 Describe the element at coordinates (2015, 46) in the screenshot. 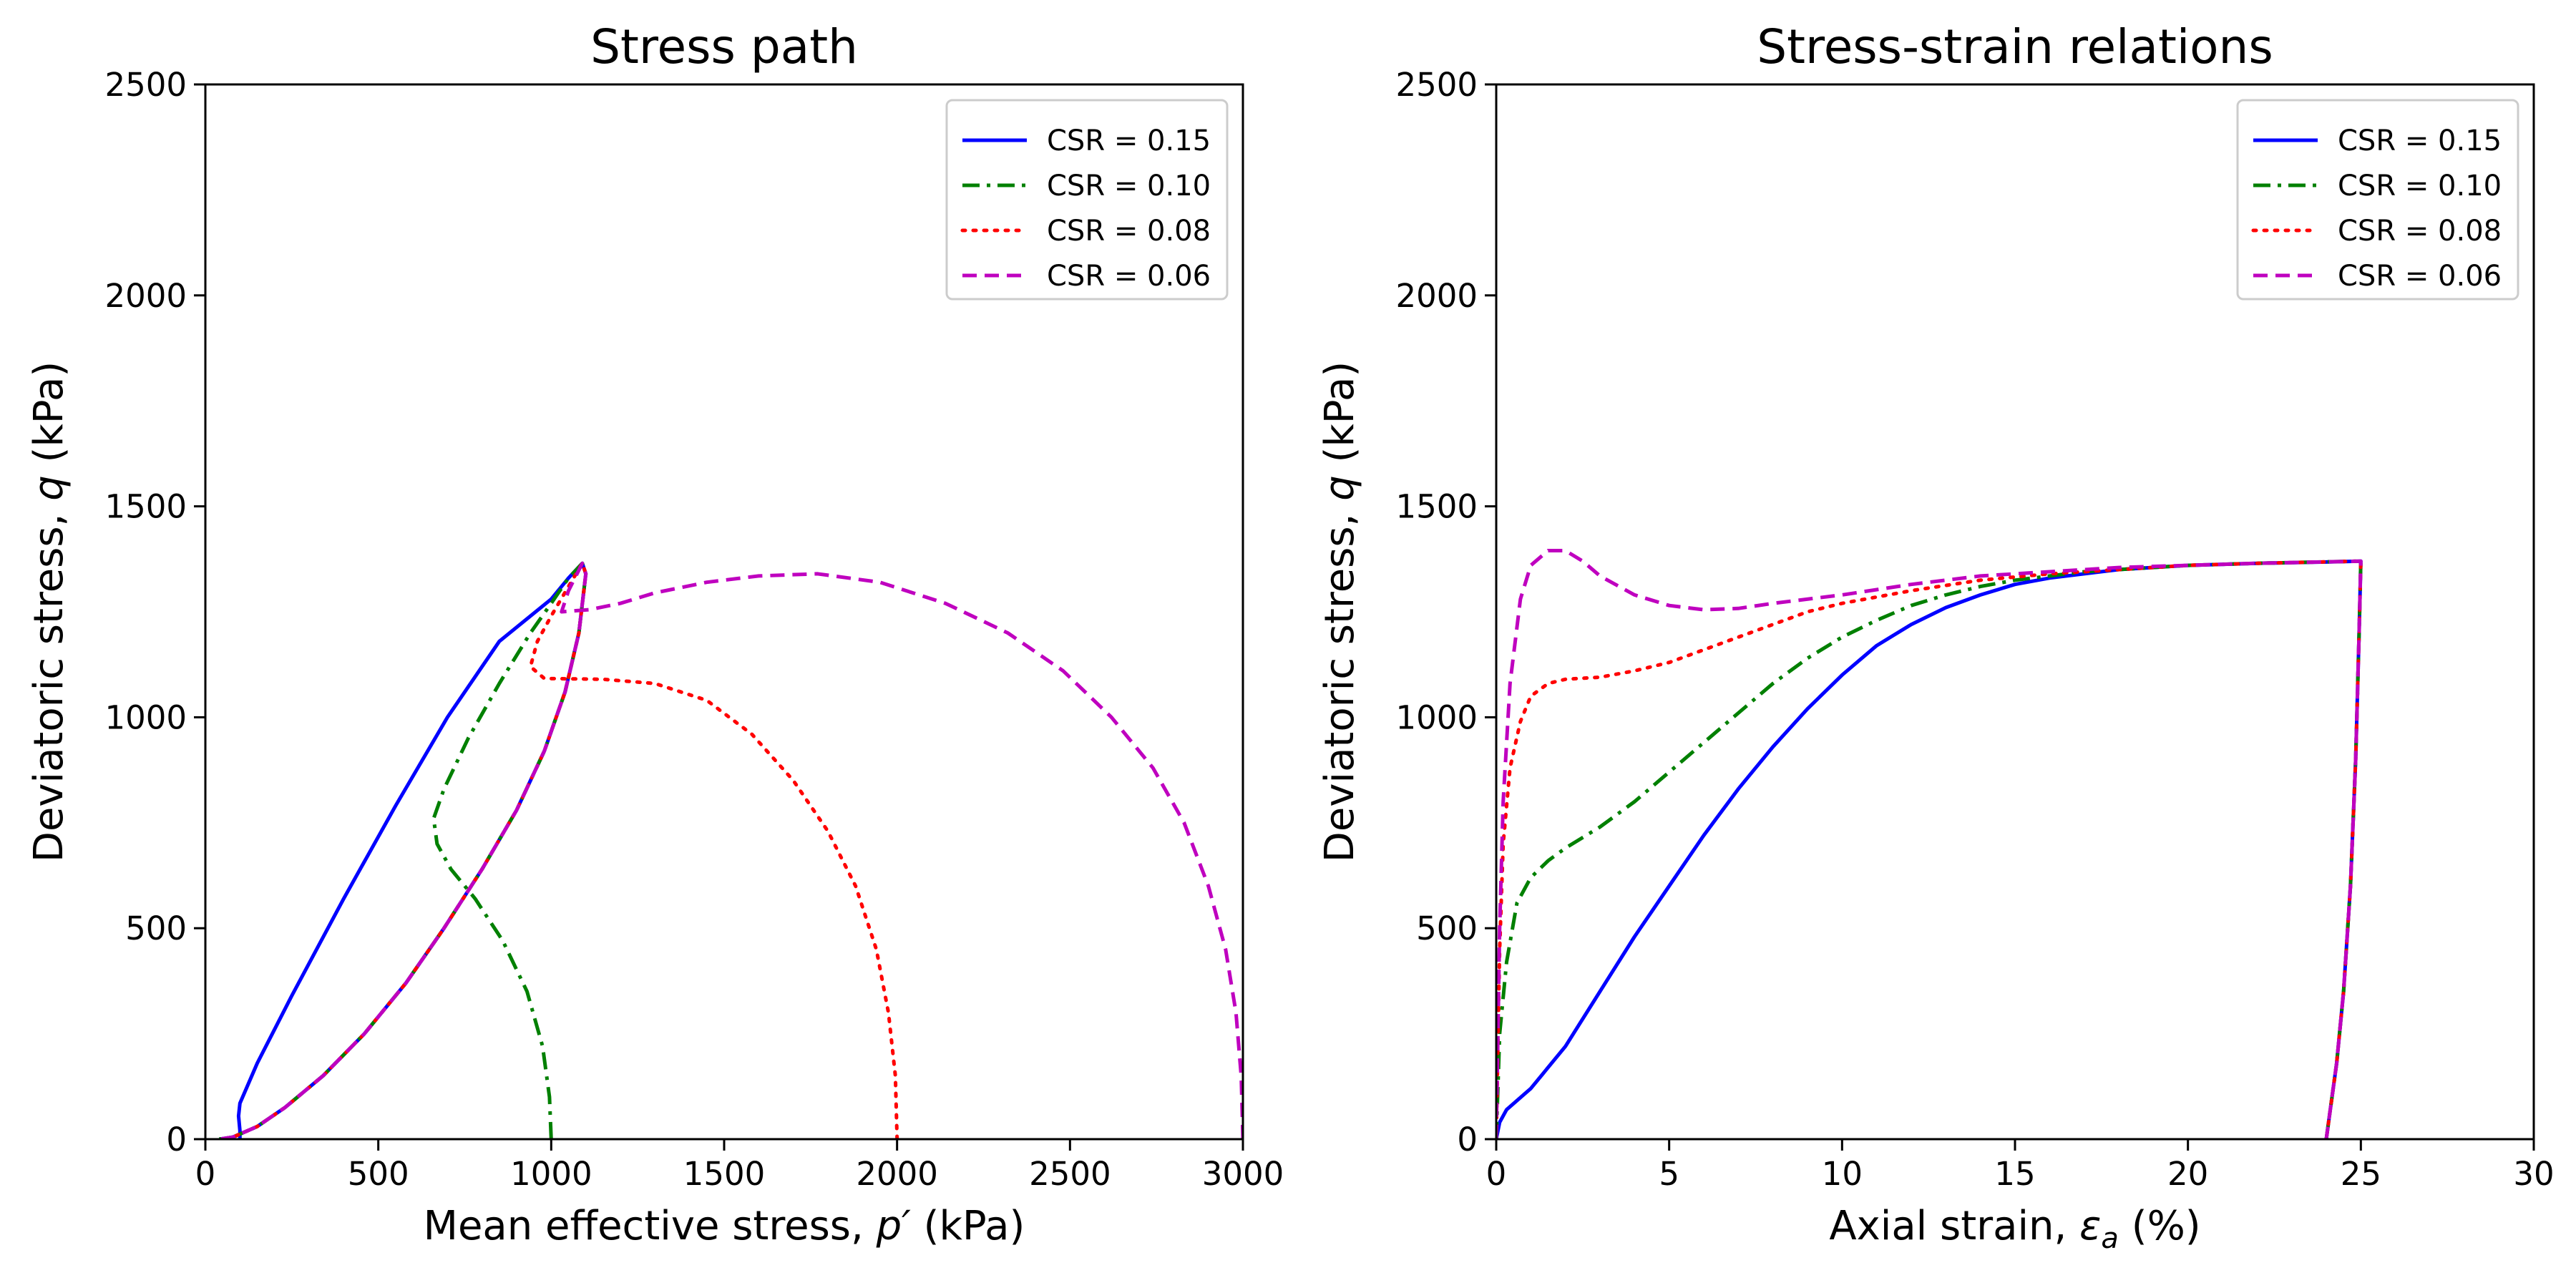

I see `chart-title: Stress-strain relations` at that location.